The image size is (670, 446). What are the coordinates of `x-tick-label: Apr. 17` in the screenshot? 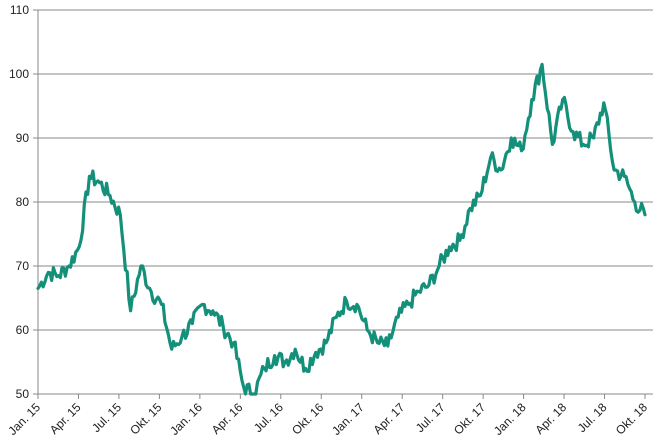 It's located at (389, 418).